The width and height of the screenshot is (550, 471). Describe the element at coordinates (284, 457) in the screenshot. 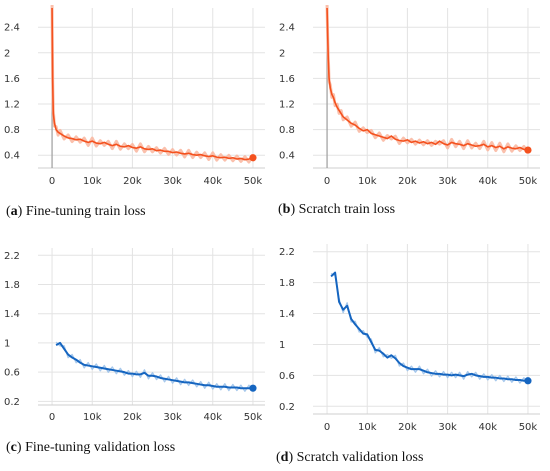

I see `caption-letter: d` at that location.